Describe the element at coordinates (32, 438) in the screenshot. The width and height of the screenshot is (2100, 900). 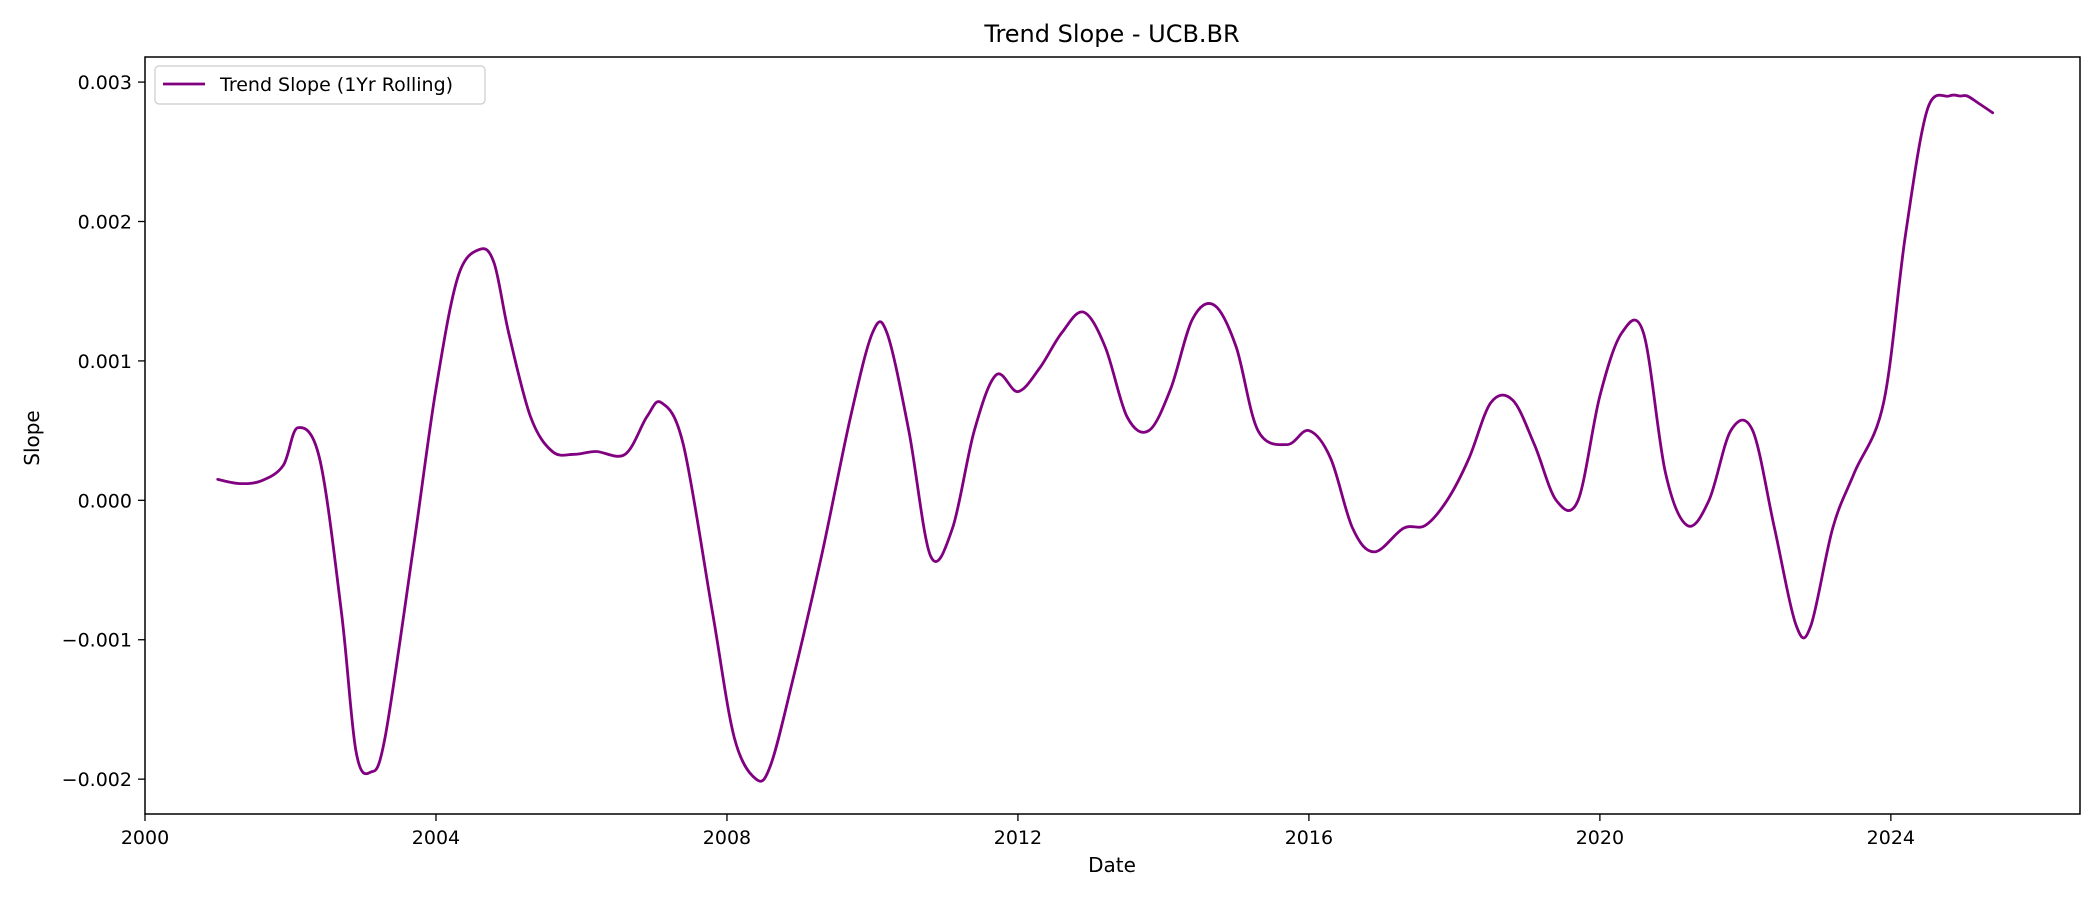
I see `y-axis-label: Slope` at that location.